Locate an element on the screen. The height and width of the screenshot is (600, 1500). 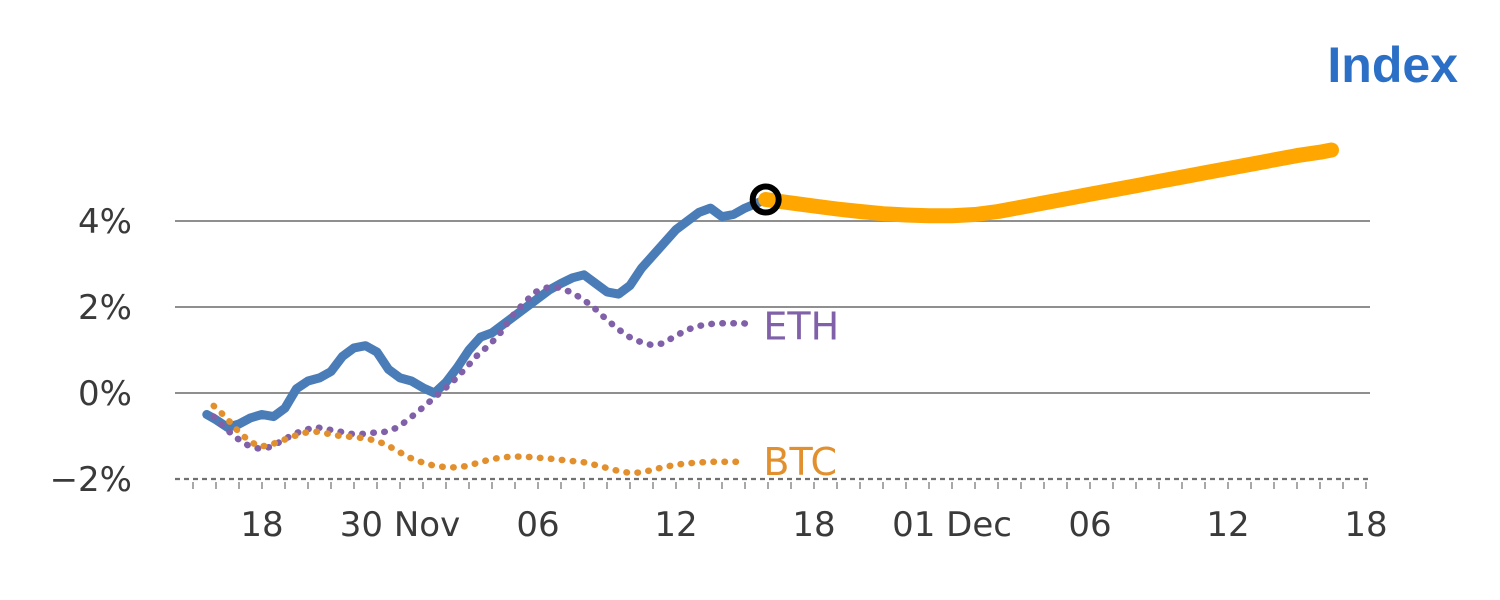
y-tick-label: −2% is located at coordinates (91, 480).